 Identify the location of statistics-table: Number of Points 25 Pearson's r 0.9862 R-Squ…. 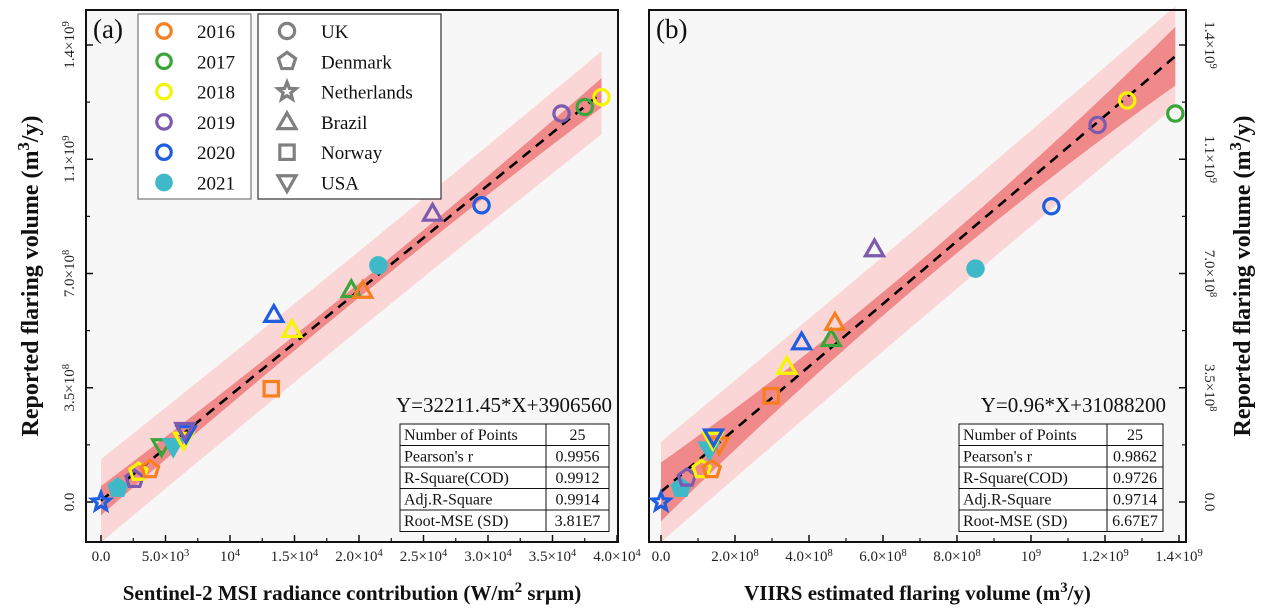
(1061, 477).